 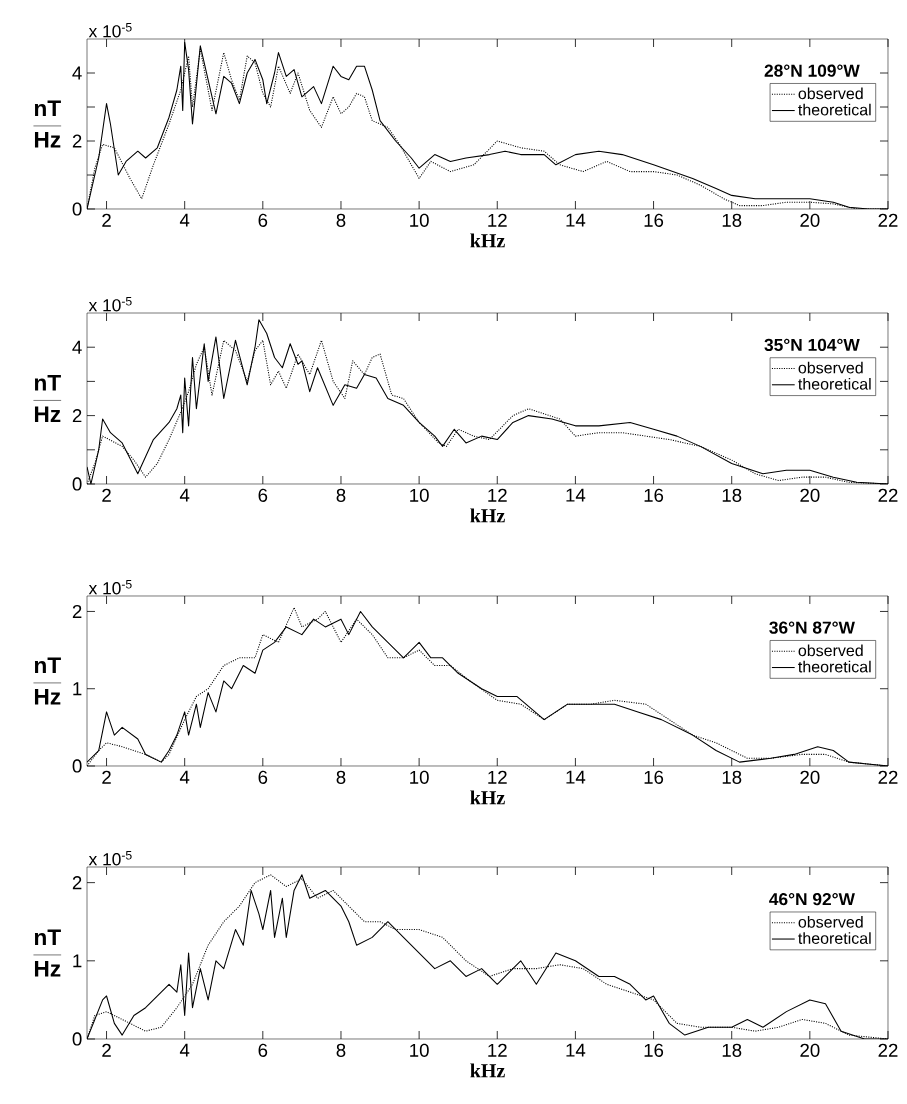 I want to click on legend-title: 36°N 87°W, so click(x=812, y=627).